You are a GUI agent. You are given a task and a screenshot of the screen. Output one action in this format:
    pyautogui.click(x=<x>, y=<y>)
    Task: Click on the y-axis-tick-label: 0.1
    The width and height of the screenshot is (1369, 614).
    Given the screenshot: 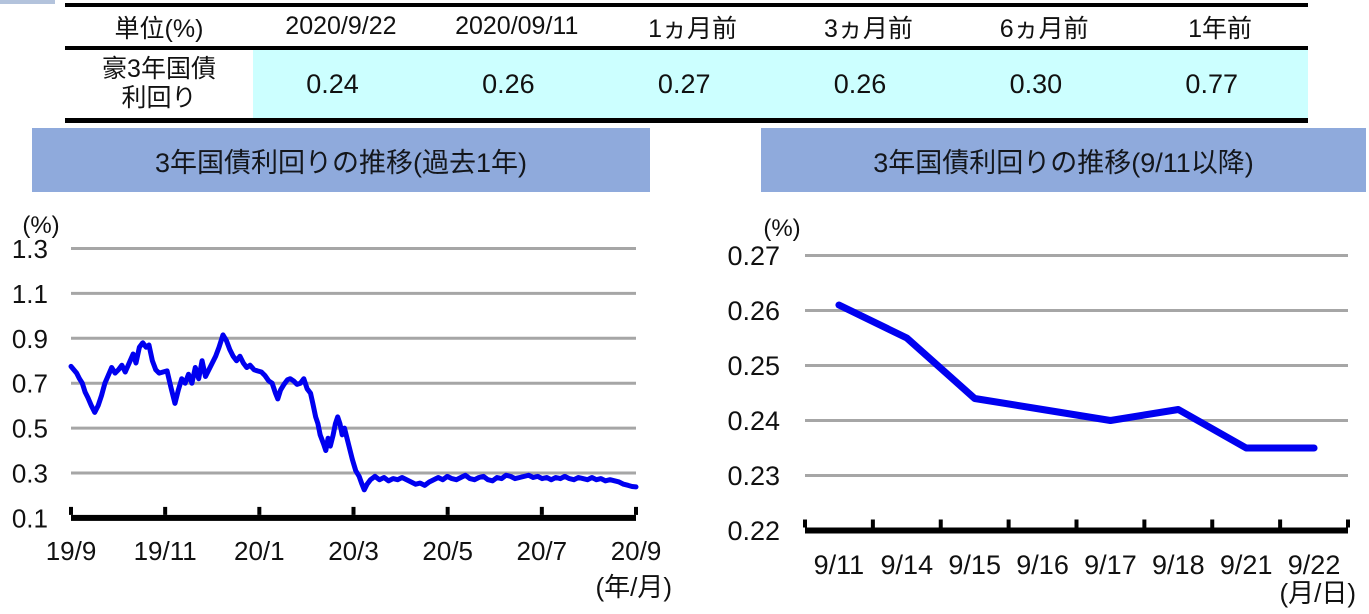 What is the action you would take?
    pyautogui.click(x=30, y=518)
    